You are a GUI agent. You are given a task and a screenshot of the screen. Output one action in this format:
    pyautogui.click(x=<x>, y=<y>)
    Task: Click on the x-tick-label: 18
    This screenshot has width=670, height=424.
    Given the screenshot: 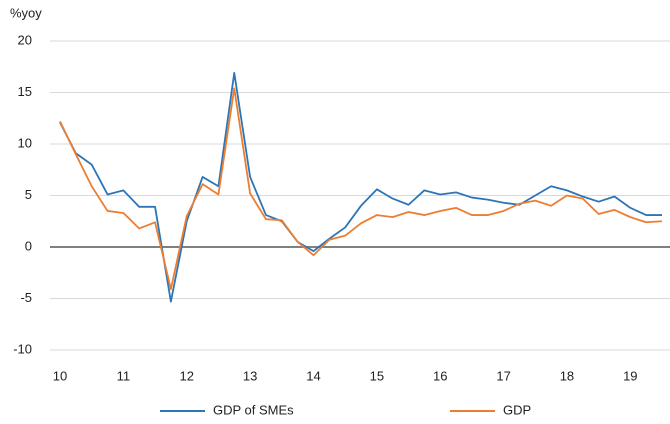 What is the action you would take?
    pyautogui.click(x=567, y=375)
    